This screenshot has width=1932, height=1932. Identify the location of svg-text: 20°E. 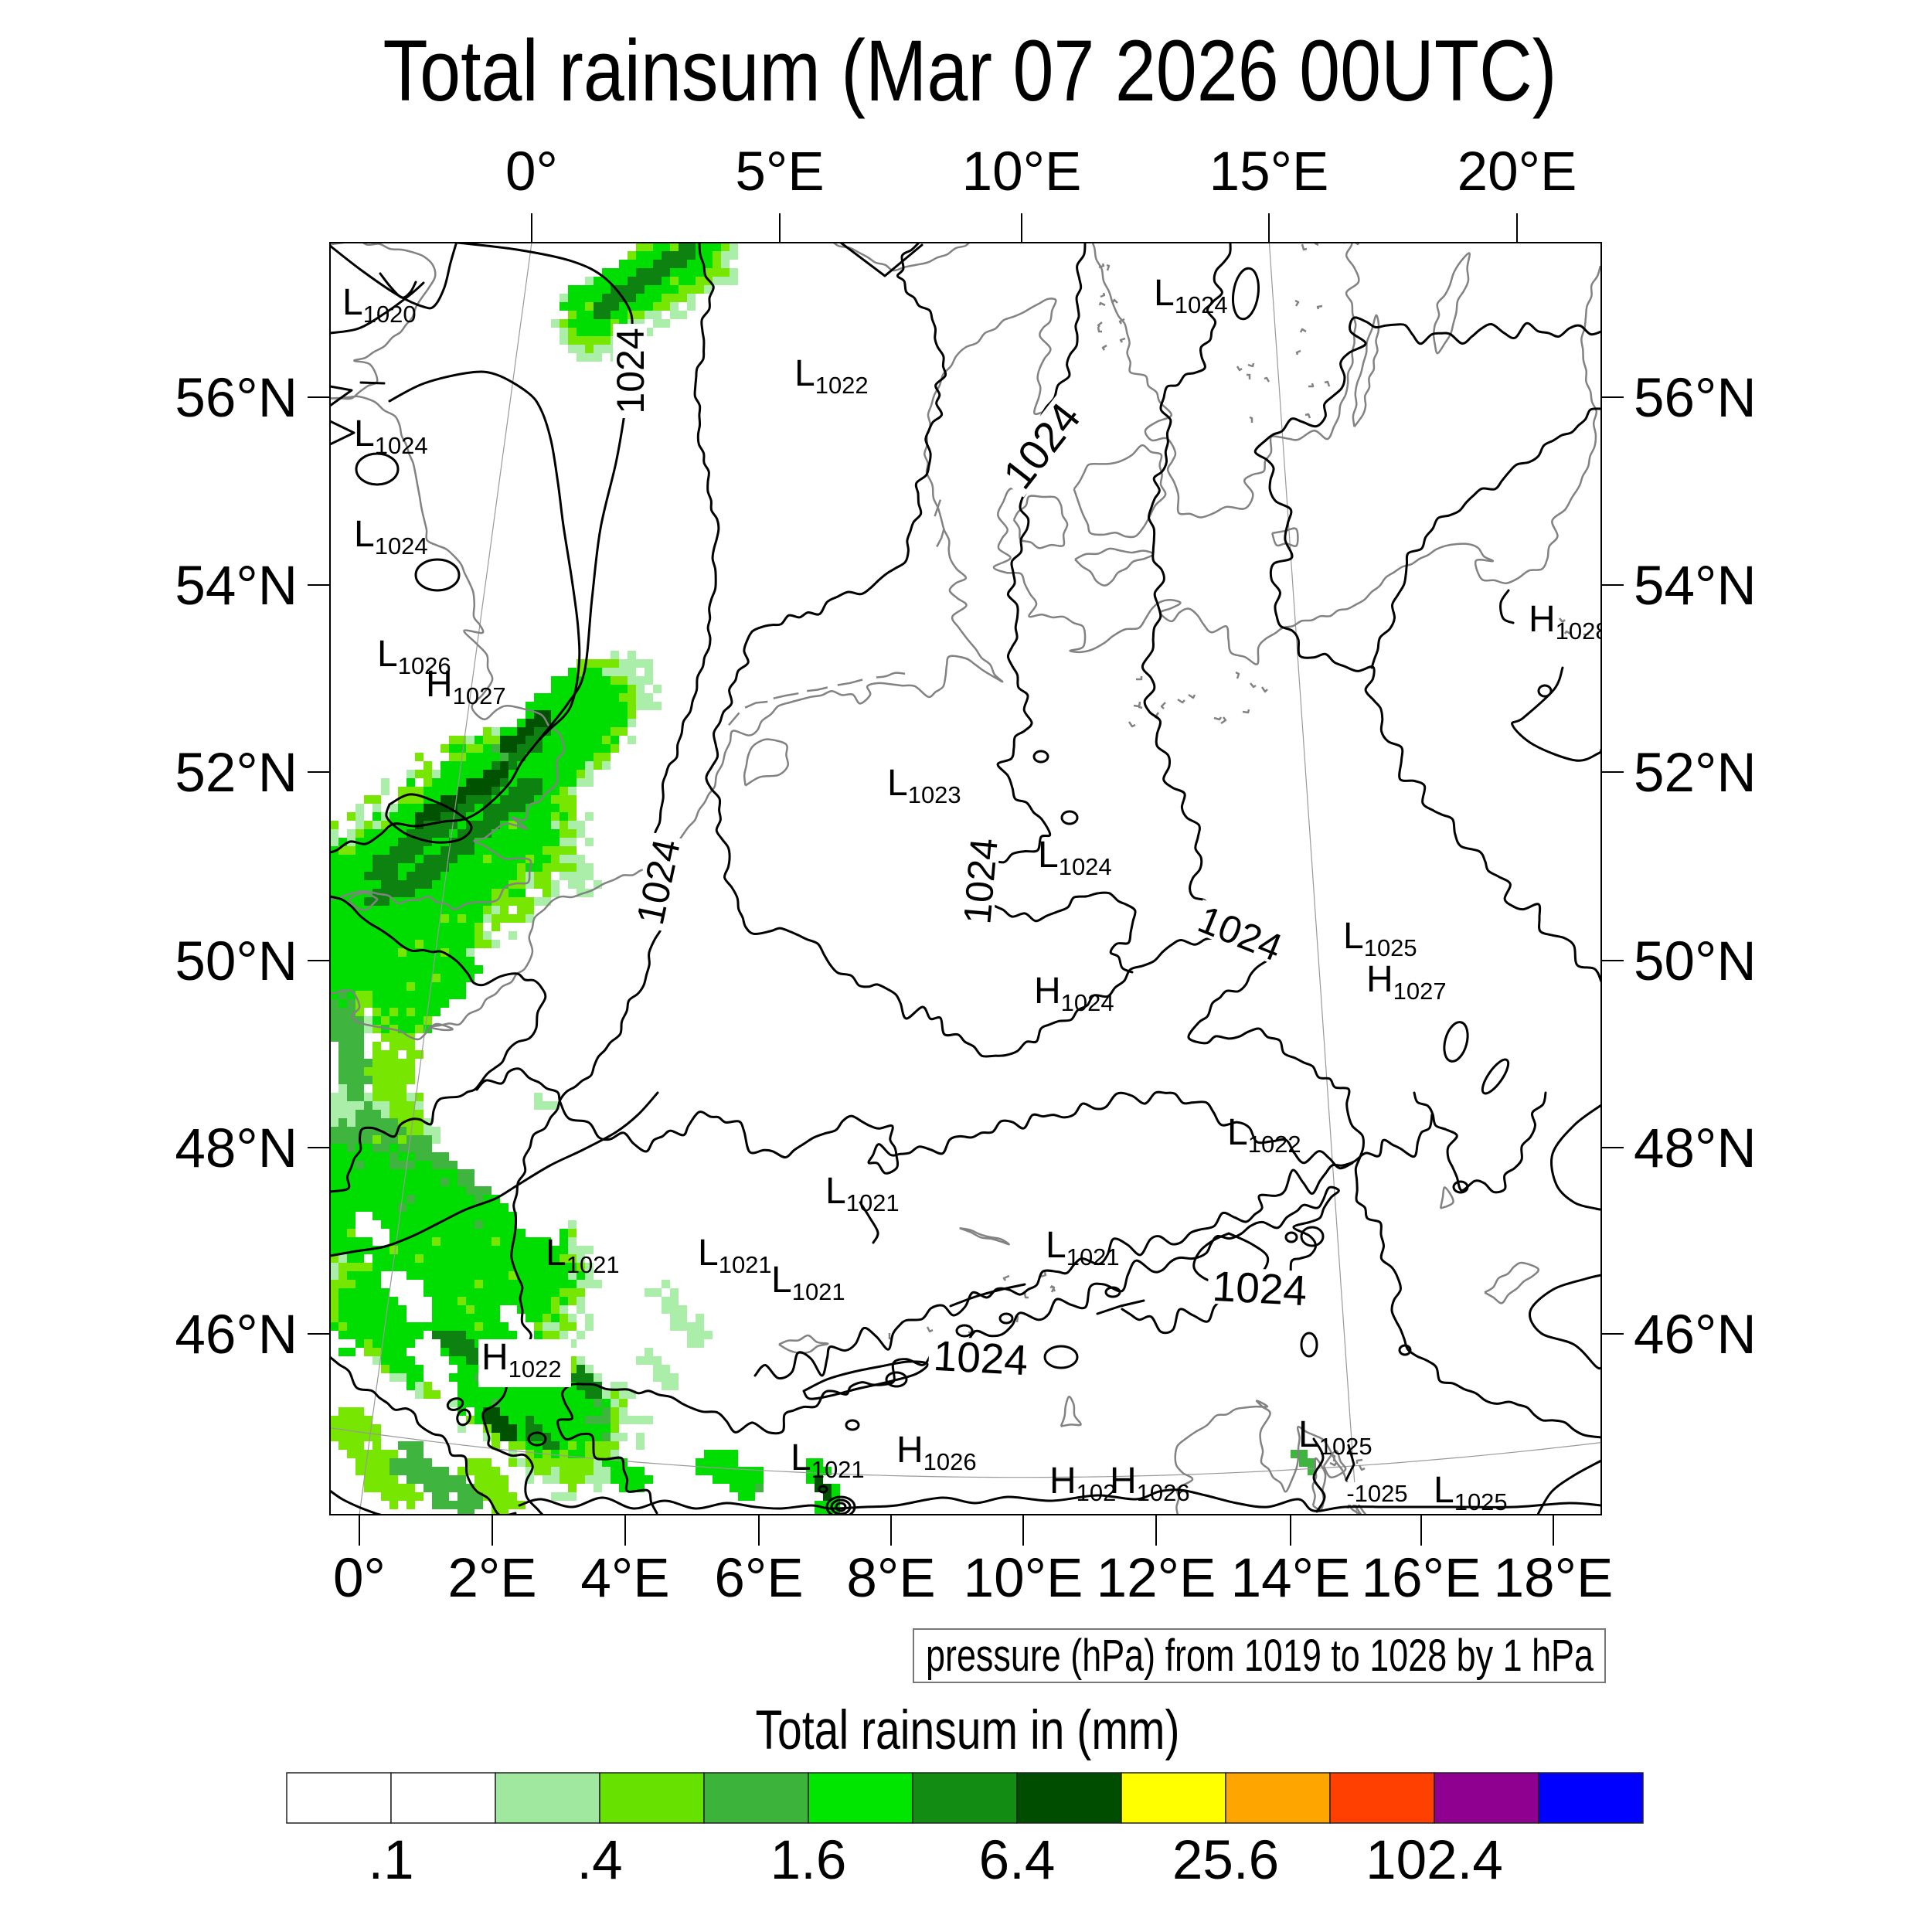
(1518, 171).